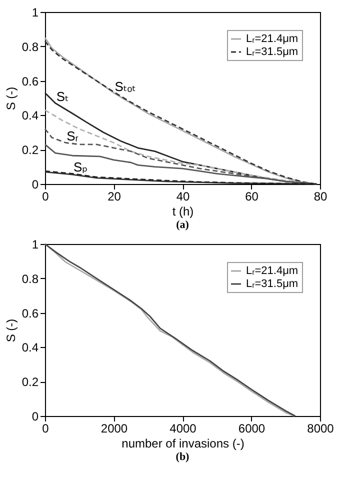  Describe the element at coordinates (183, 211) in the screenshot. I see `x-axis-title: t (h)` at that location.